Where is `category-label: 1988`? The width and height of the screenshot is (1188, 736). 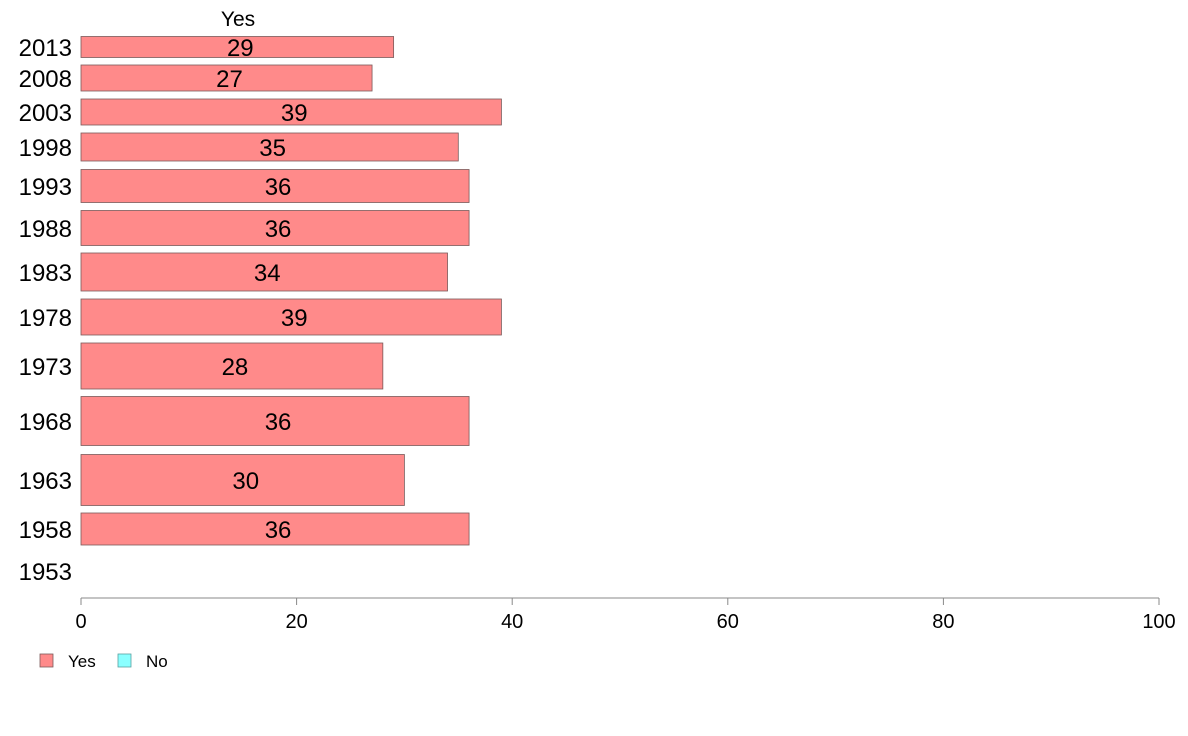 category-label: 1988 is located at coordinates (45, 229).